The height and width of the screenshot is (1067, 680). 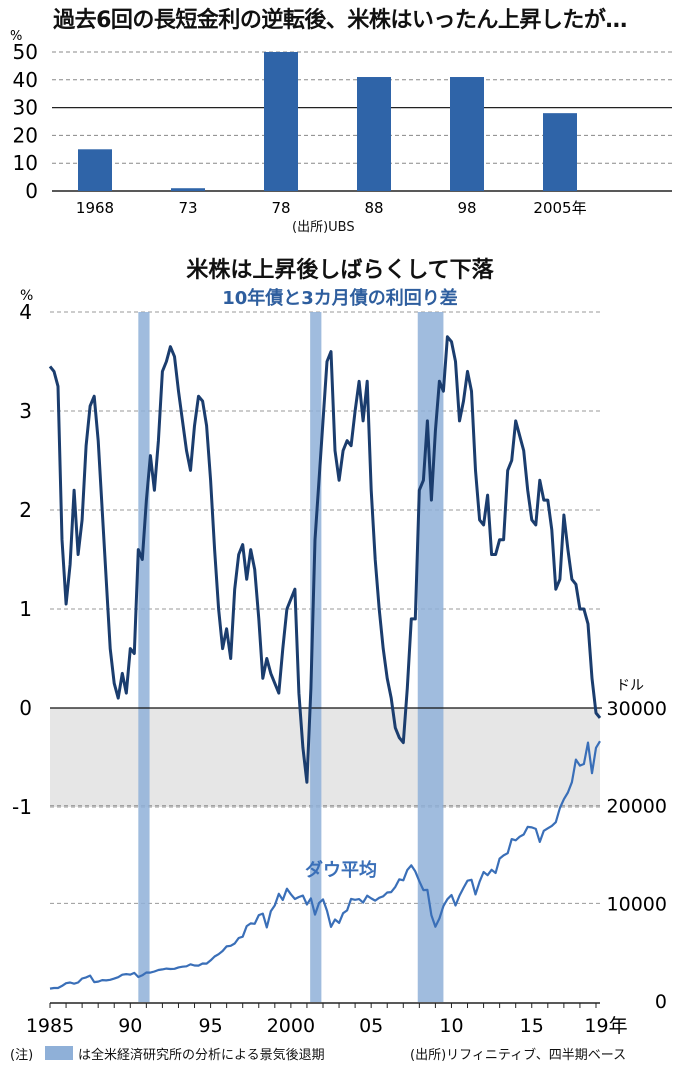 I want to click on bar-x-tick: 78, so click(x=280, y=208).